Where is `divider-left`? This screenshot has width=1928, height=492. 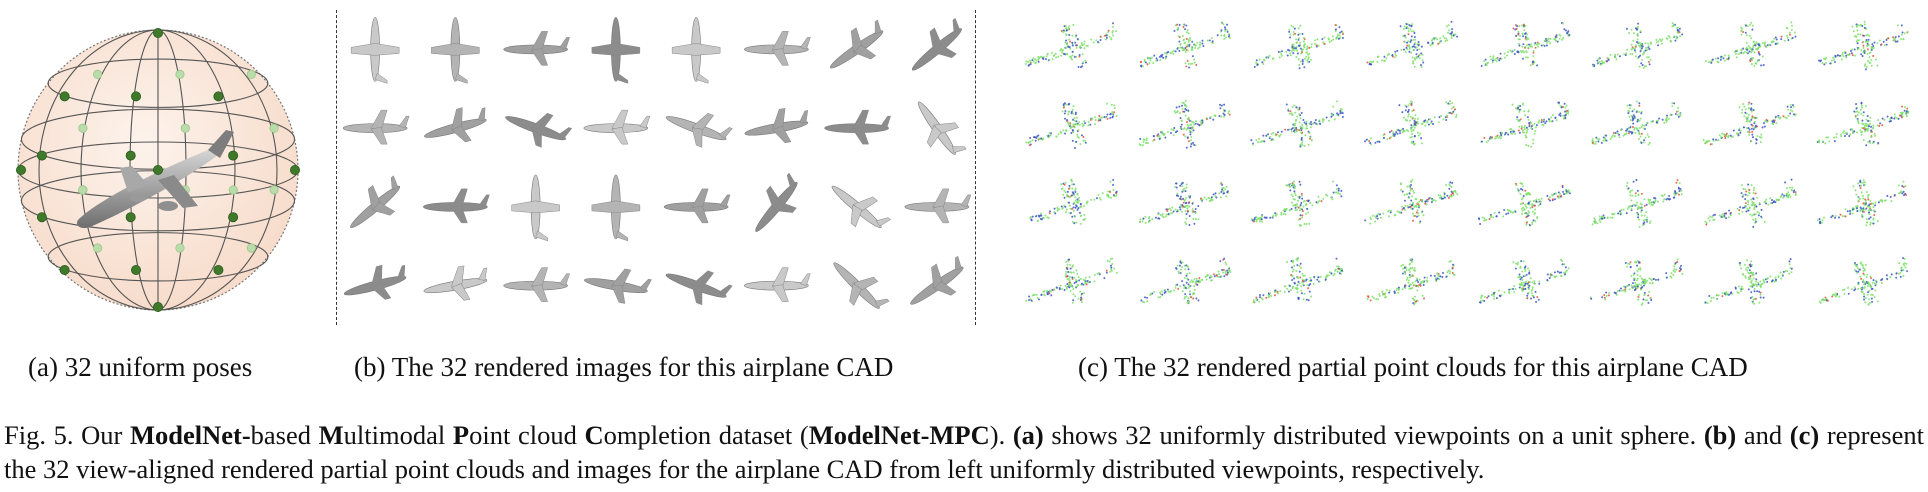 divider-left is located at coordinates (336, 167).